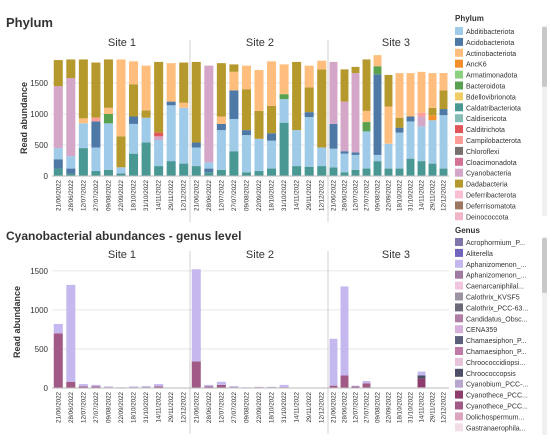  Describe the element at coordinates (544, 57) in the screenshot. I see `phylum-legend-scroll-thumb` at that location.